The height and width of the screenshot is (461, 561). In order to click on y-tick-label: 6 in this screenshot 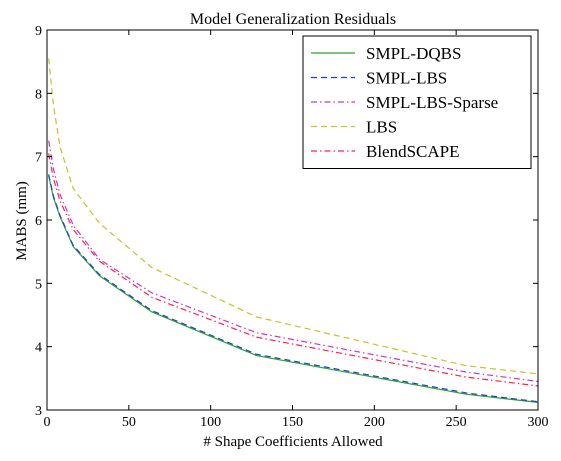, I will do `click(38, 221)`.